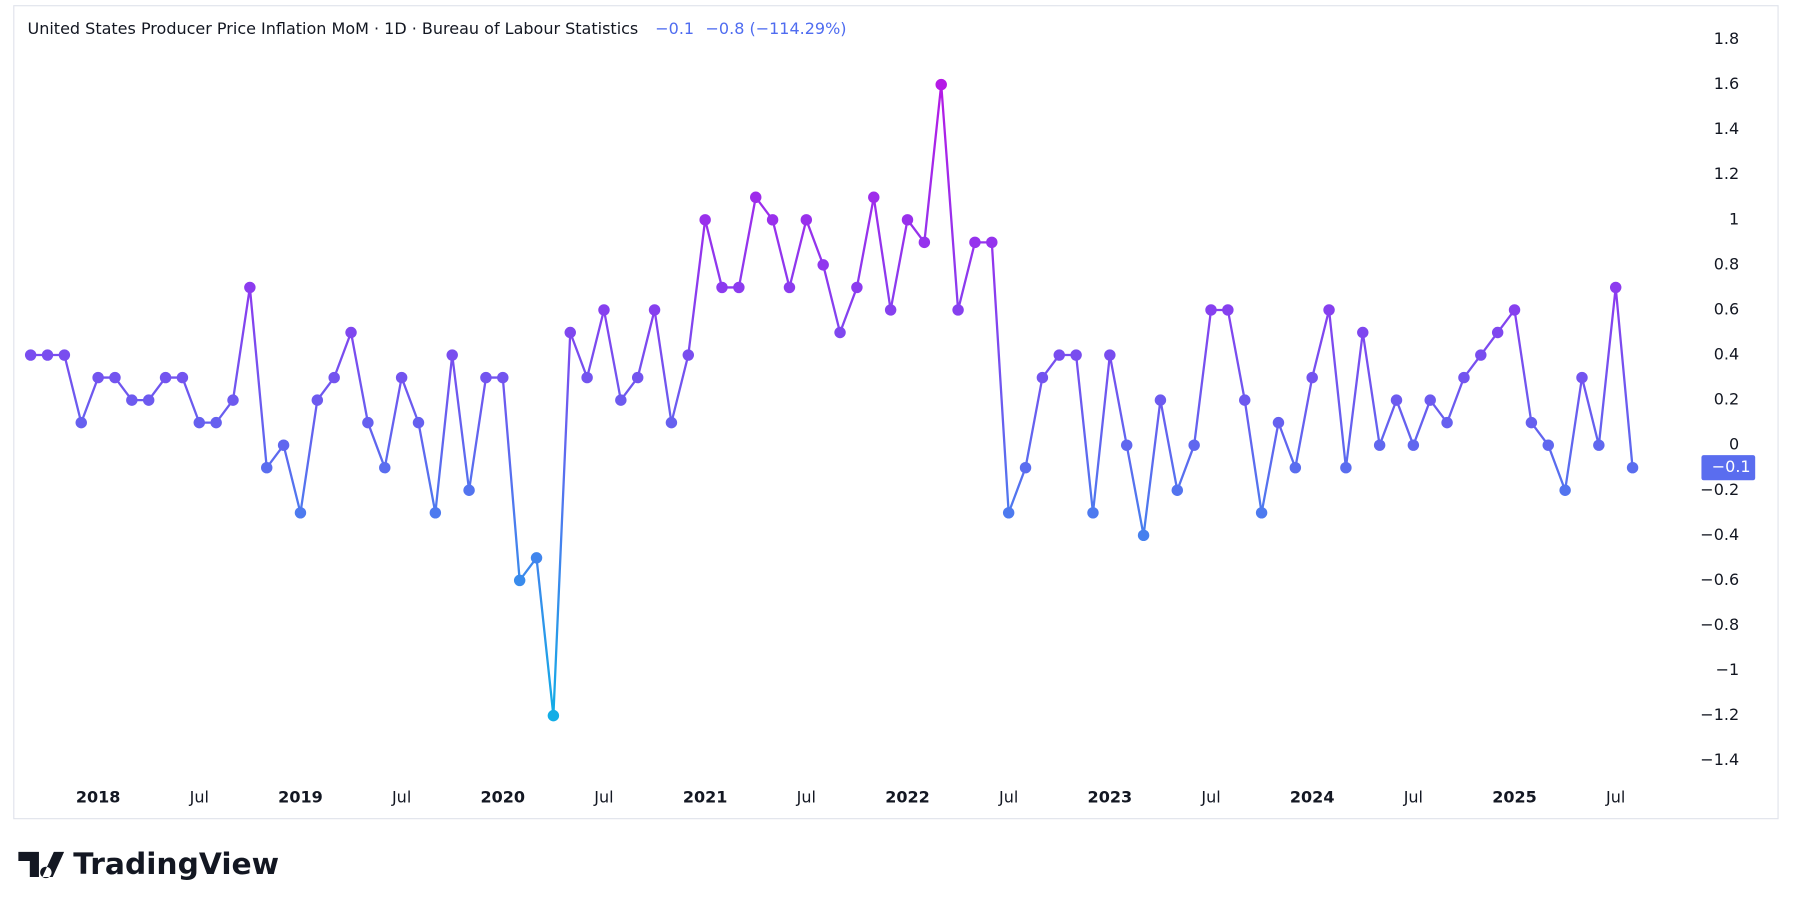  What do you see at coordinates (1110, 797) in the screenshot?
I see `x-tick-label: 2023` at bounding box center [1110, 797].